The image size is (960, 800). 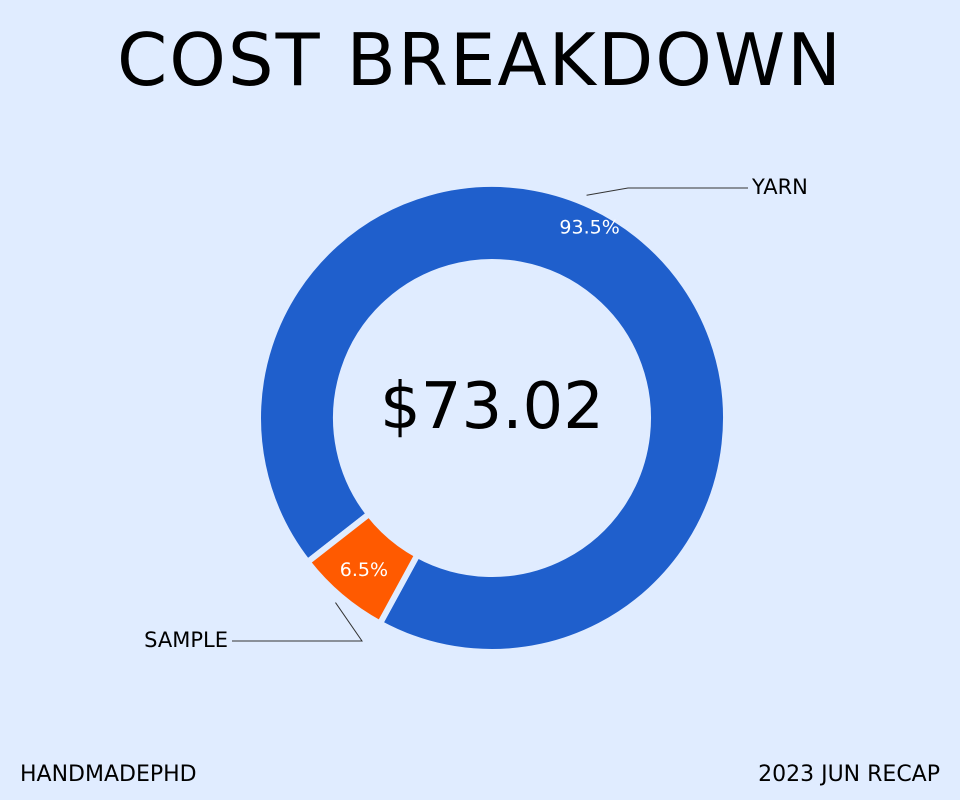 I want to click on center-total-label: $73.02, so click(x=492, y=407).